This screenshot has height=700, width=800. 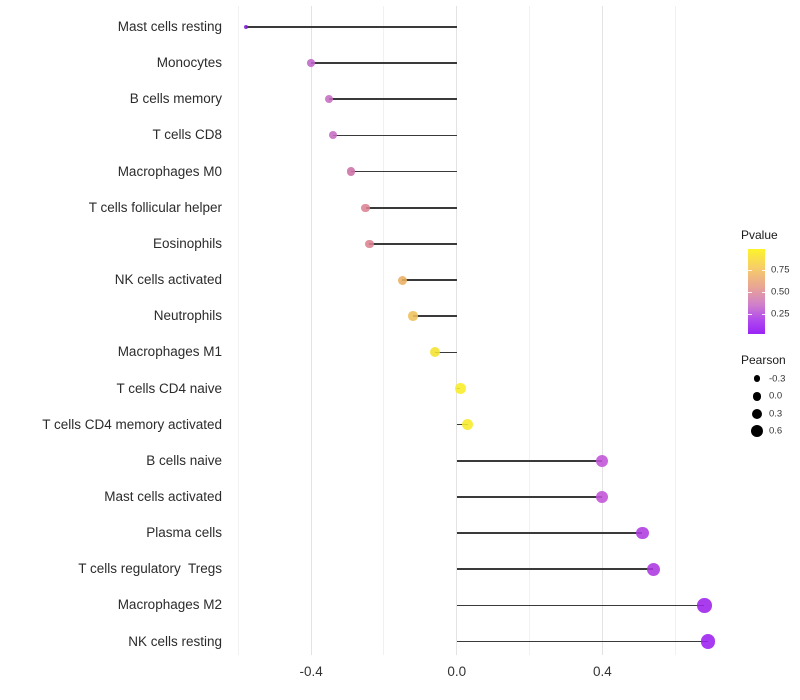 I want to click on y-axis-label: NK cells resting, so click(x=175, y=641).